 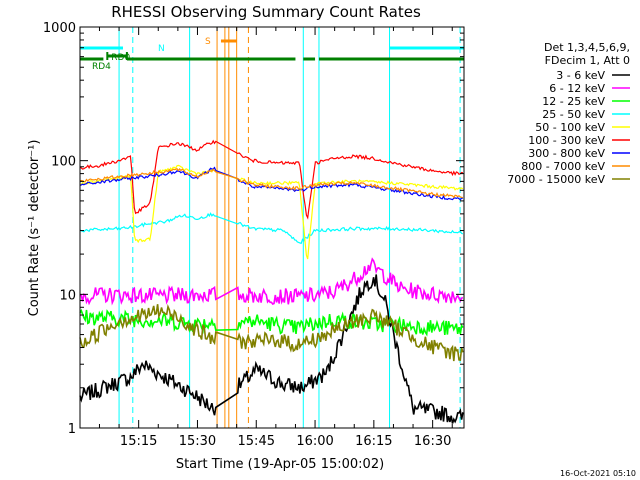 What do you see at coordinates (566, 140) in the screenshot?
I see `legend-label: 100 - 300 keV` at bounding box center [566, 140].